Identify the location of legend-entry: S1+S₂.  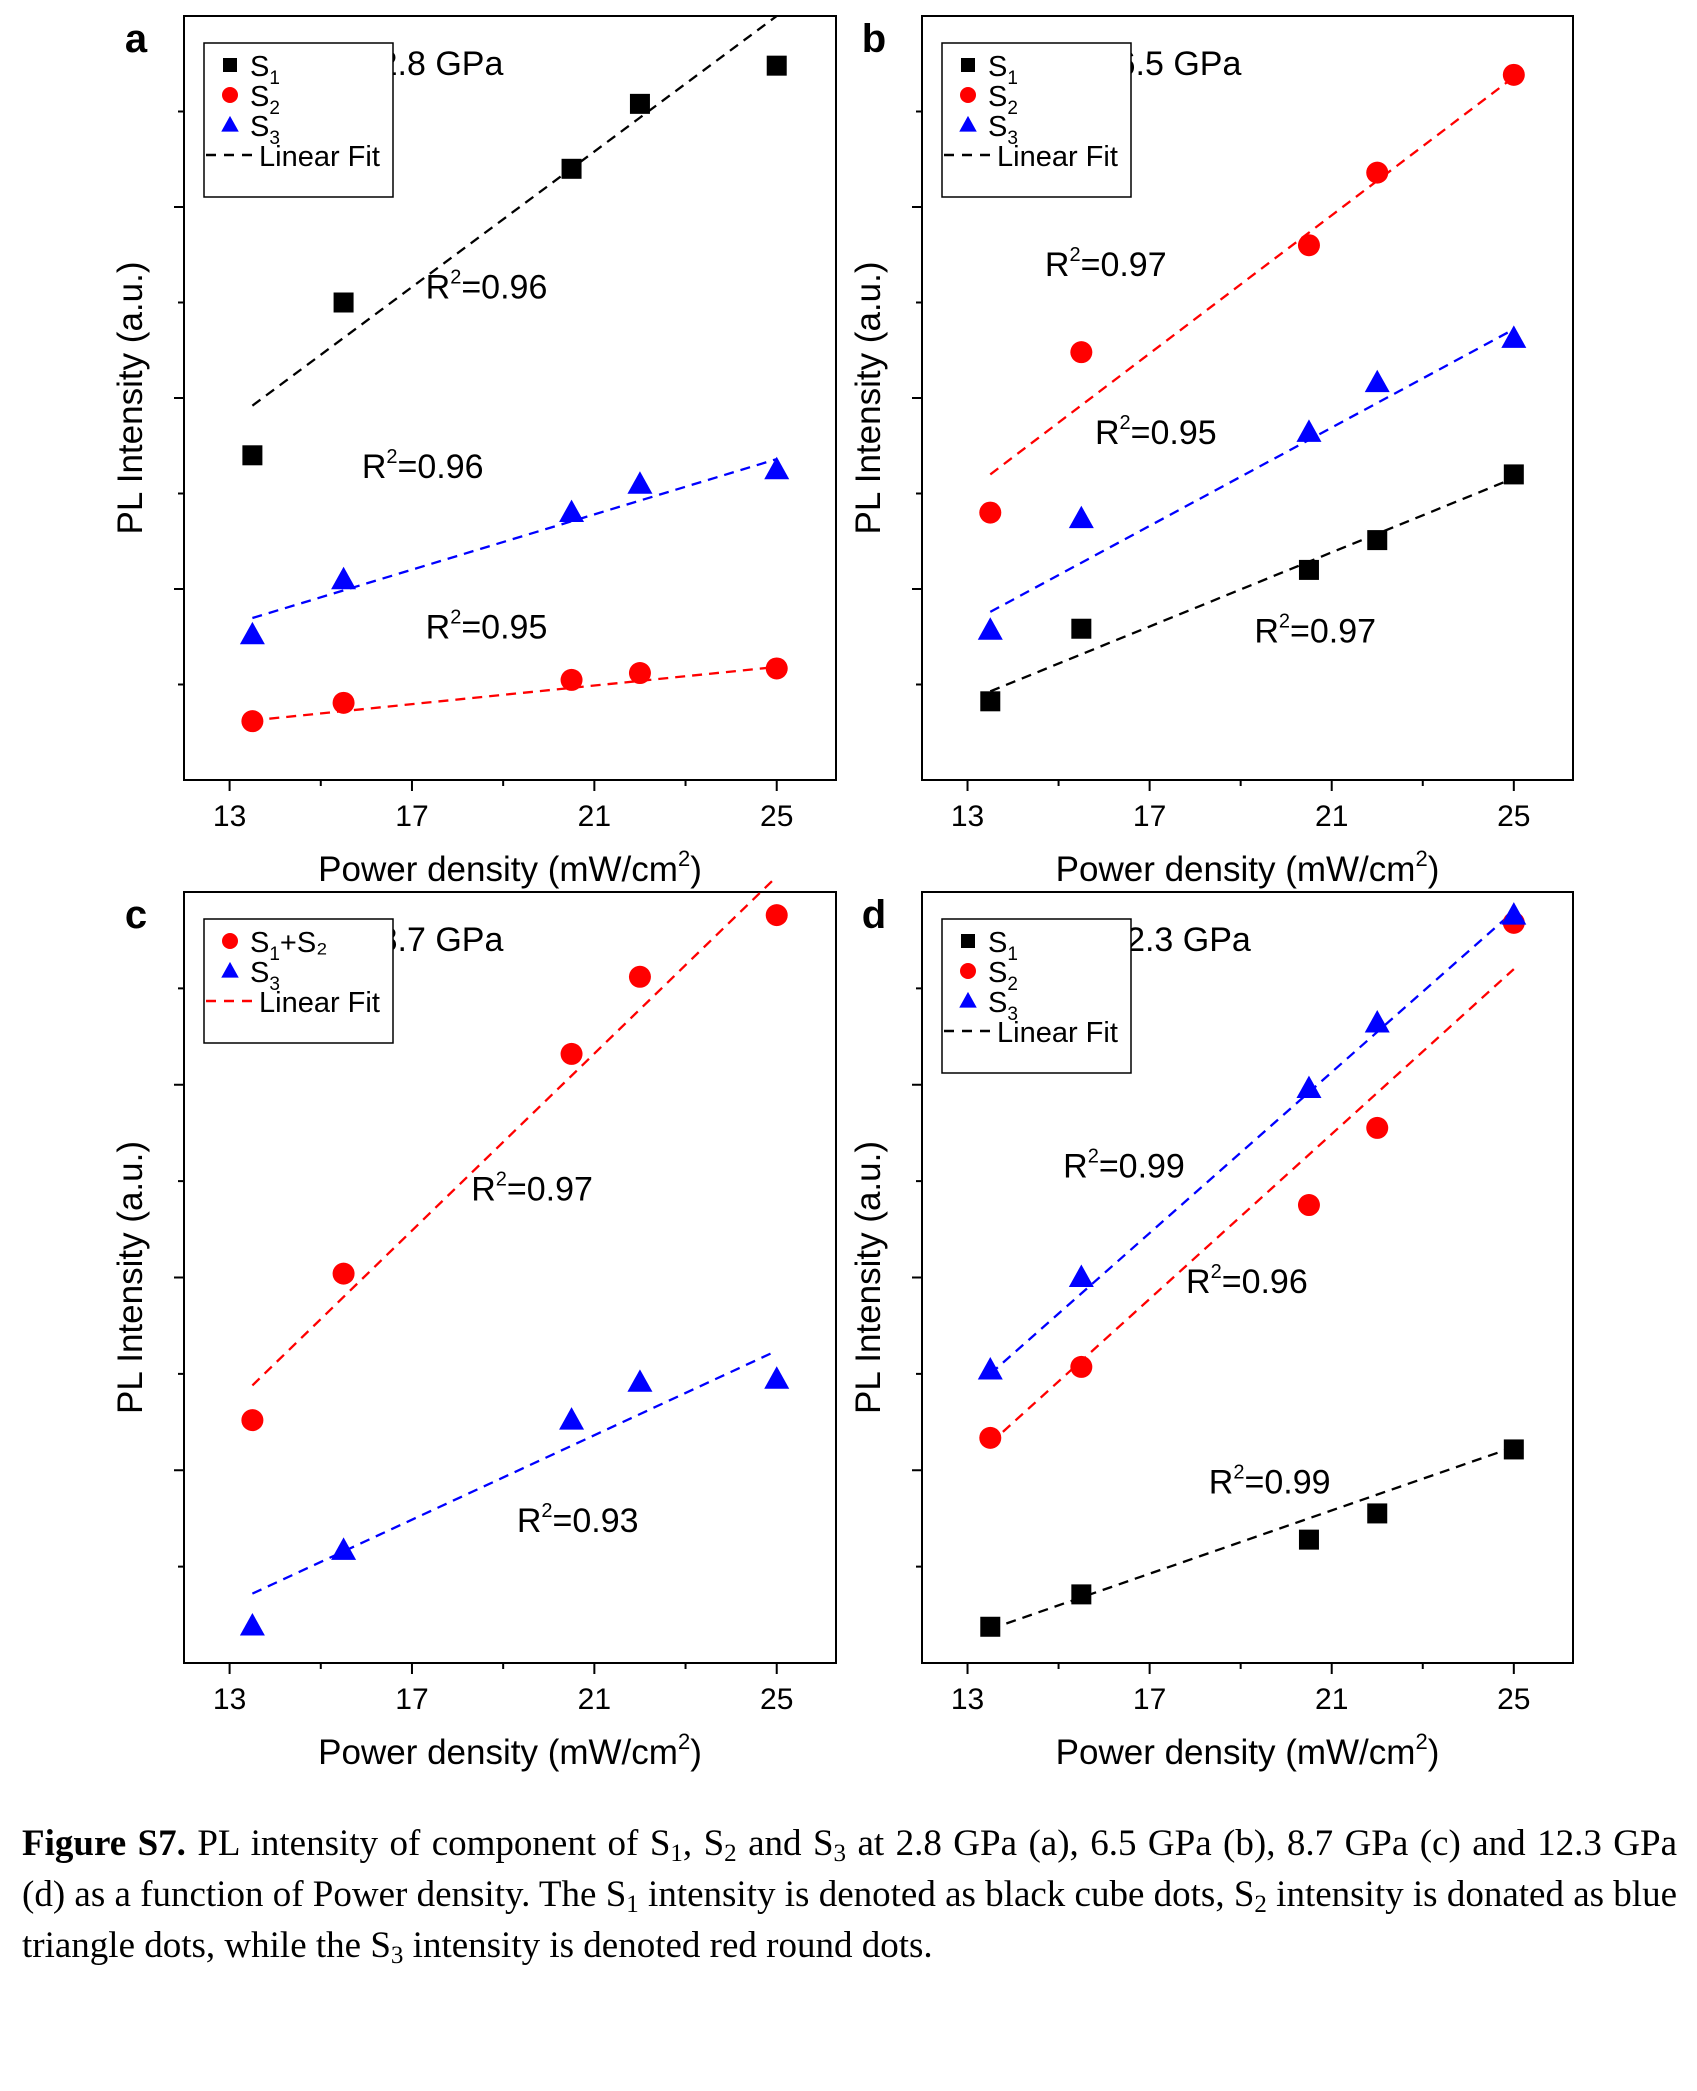
(288, 946).